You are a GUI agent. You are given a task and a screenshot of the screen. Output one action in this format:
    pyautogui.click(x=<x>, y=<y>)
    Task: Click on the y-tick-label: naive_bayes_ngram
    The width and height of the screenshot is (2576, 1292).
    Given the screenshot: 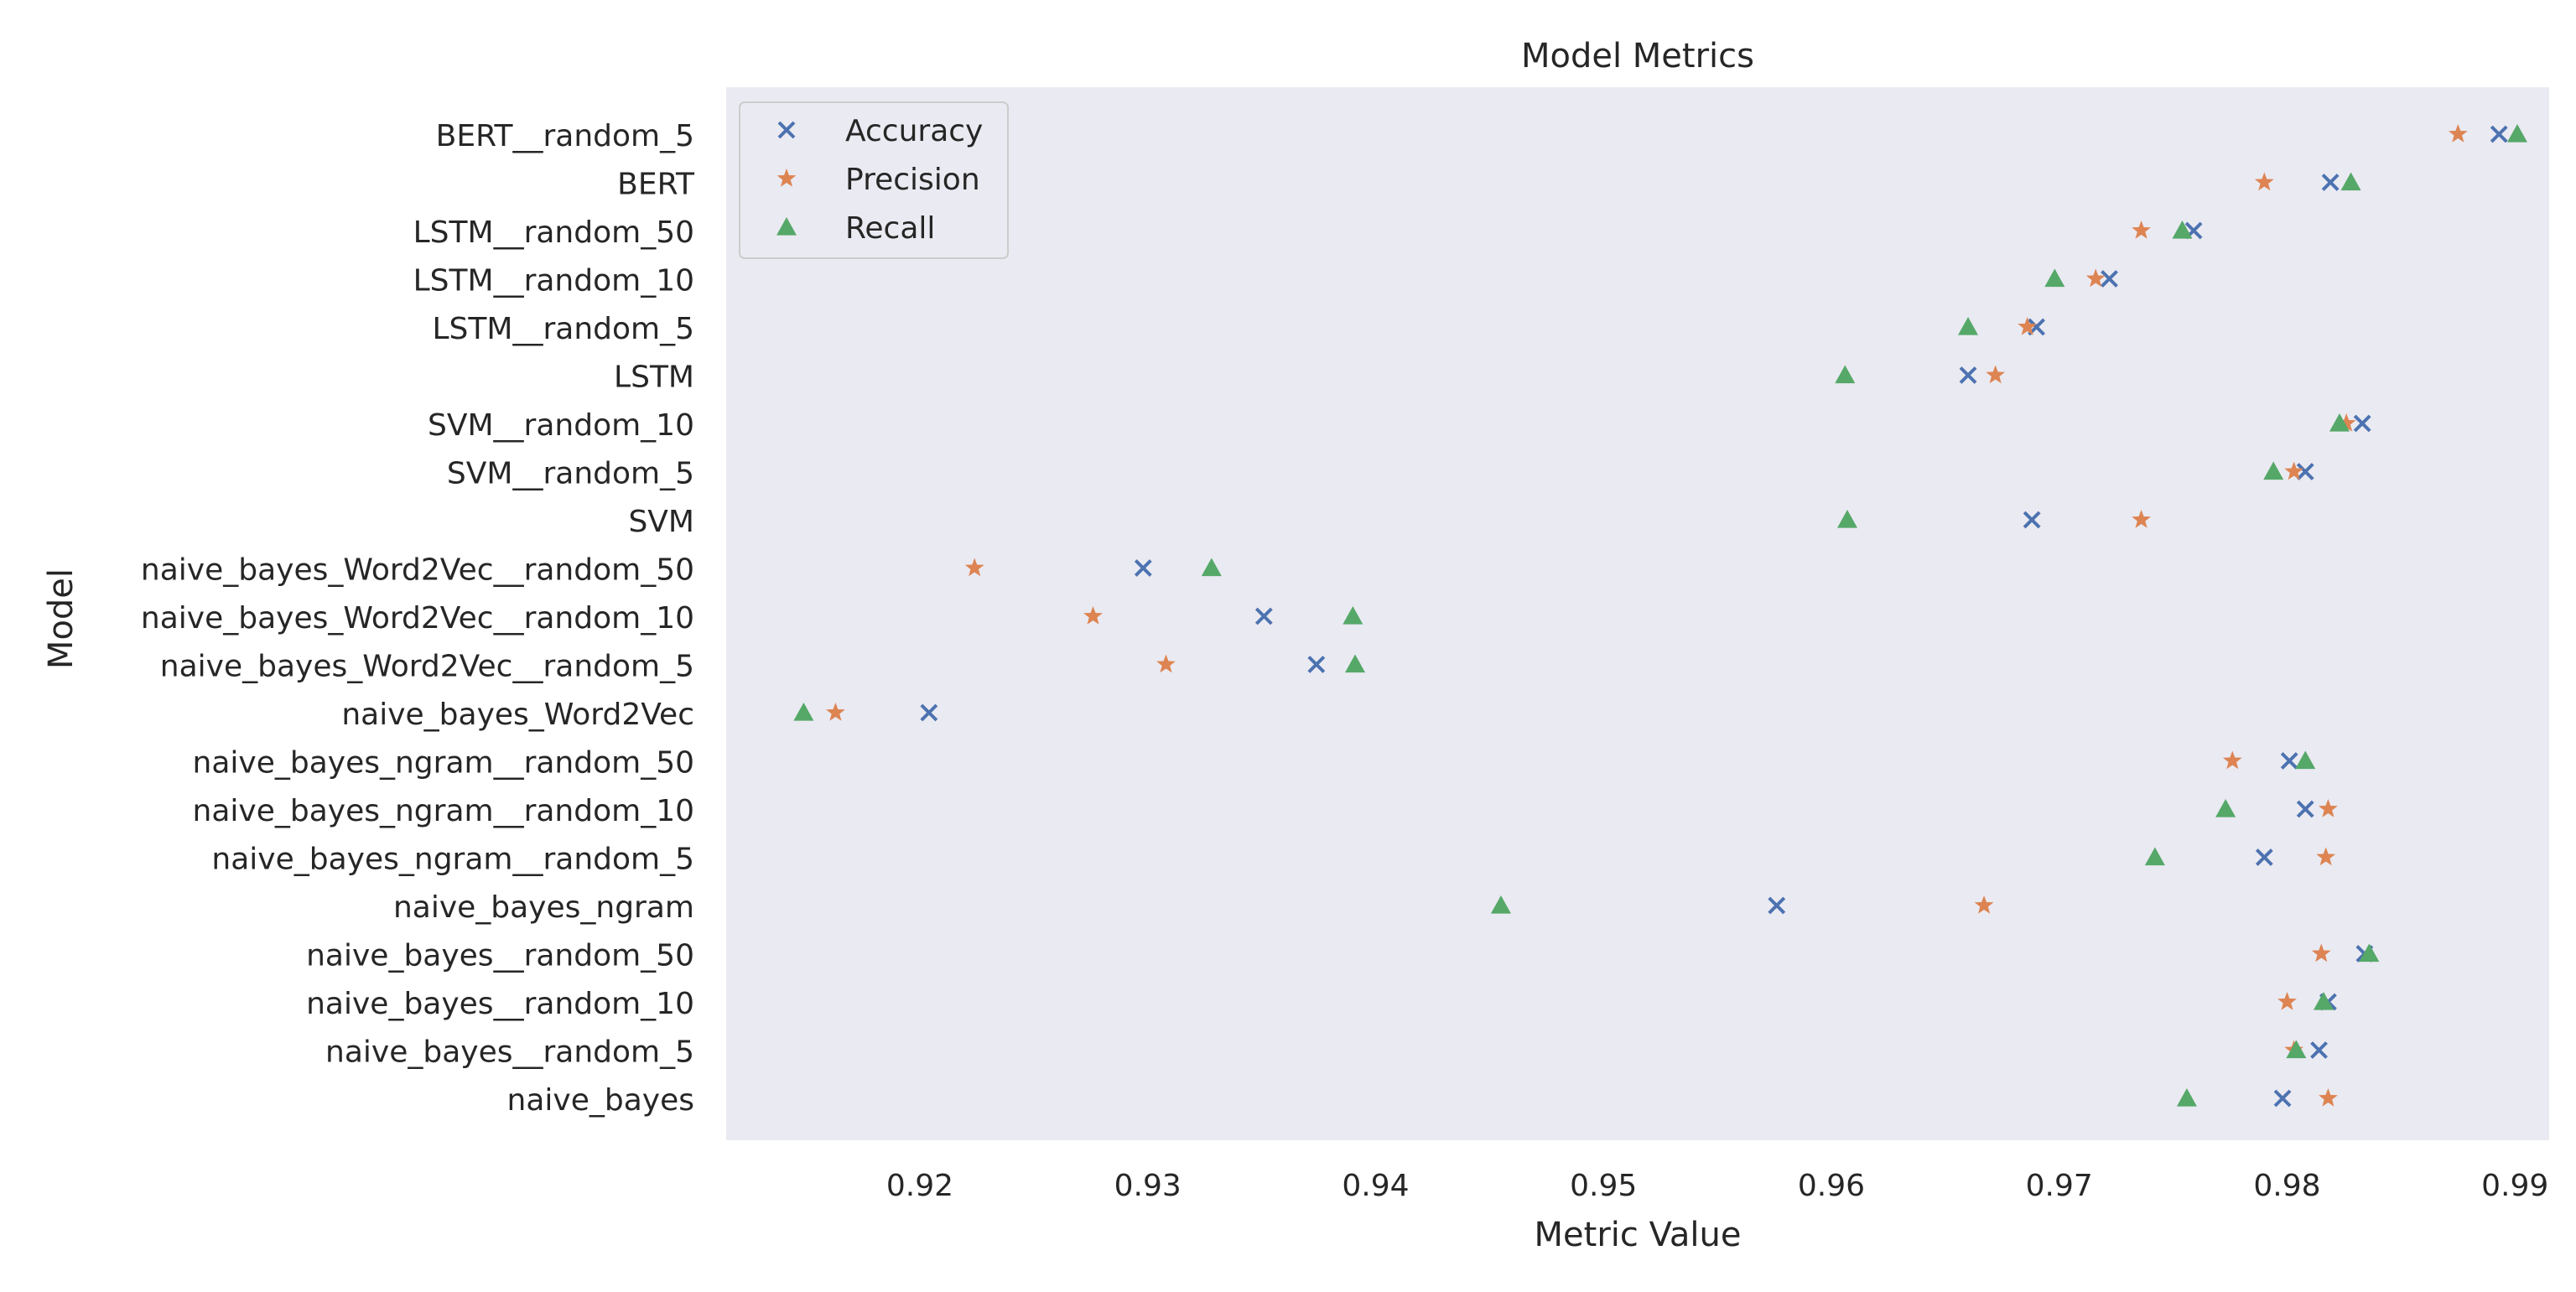 What is the action you would take?
    pyautogui.click(x=543, y=907)
    